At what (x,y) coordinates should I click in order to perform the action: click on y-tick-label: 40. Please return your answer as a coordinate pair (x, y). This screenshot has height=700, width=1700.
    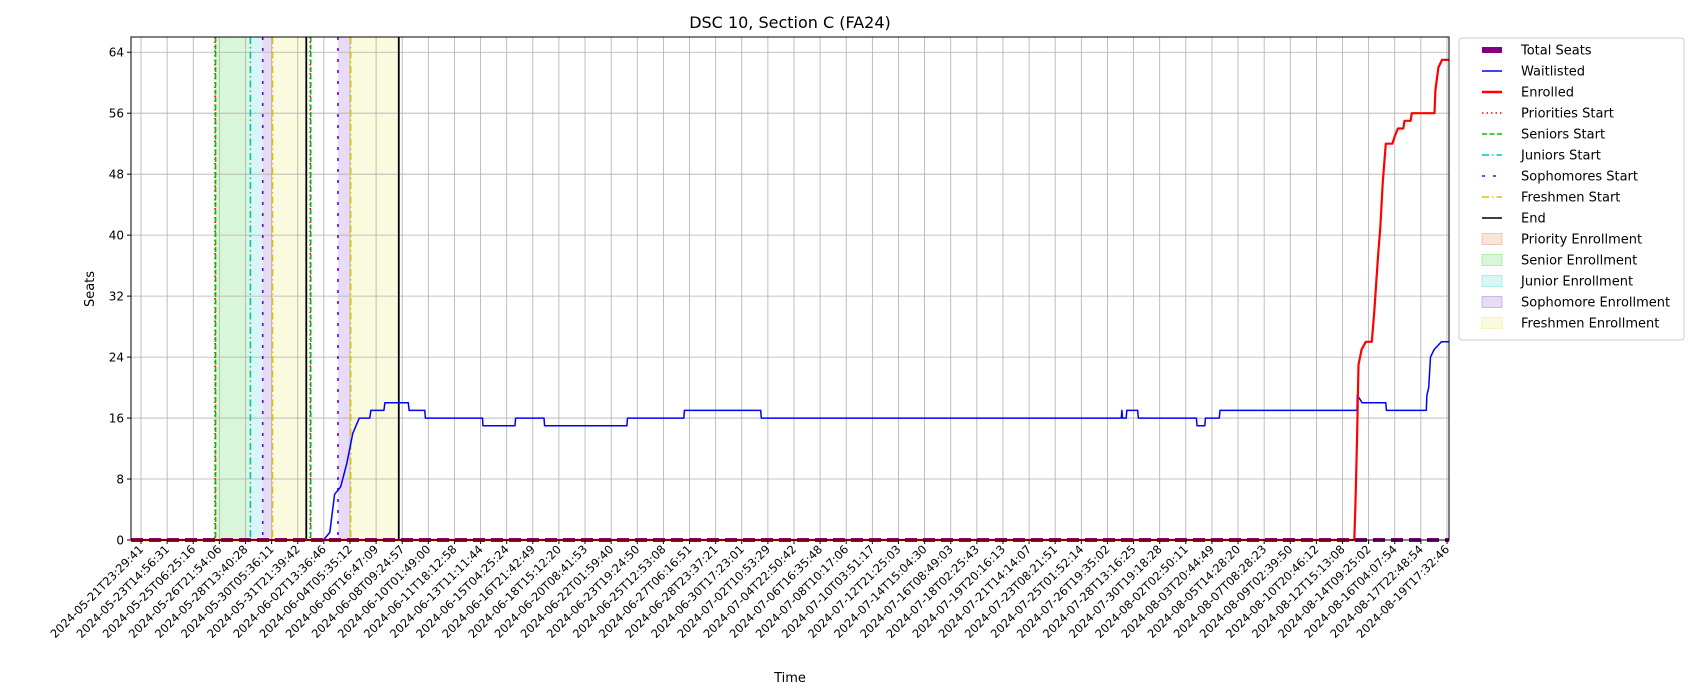
    Looking at the image, I should click on (116, 236).